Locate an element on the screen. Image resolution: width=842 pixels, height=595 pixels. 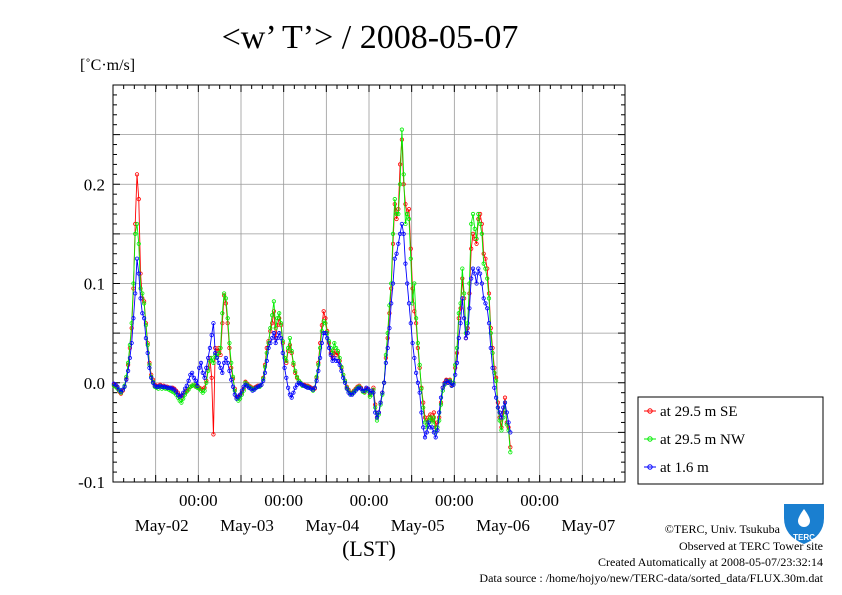
x-date-label: May-02 is located at coordinates (162, 525).